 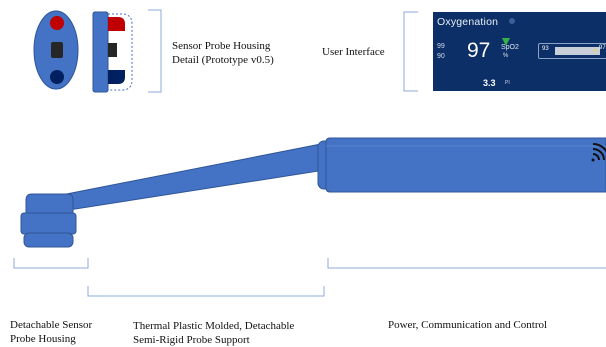 I want to click on sensor-photodetector, so click(x=57, y=50).